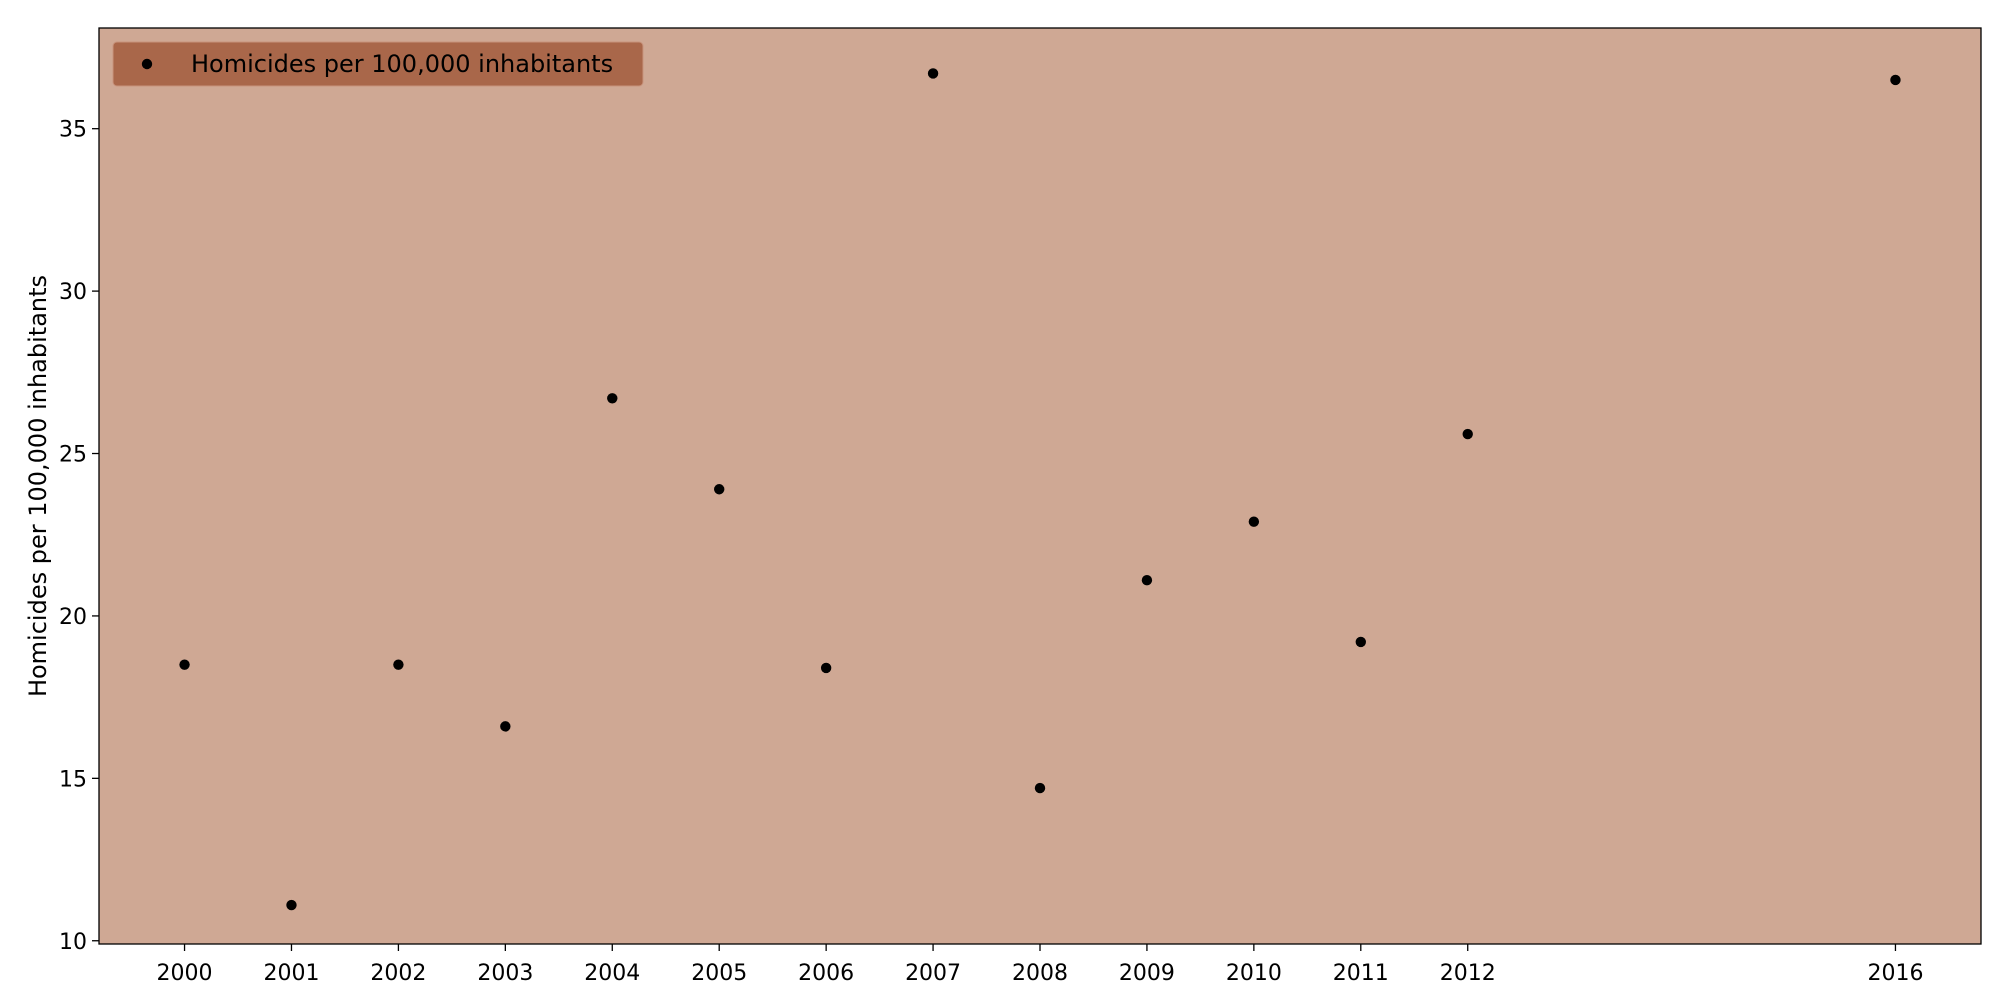 The height and width of the screenshot is (1000, 2000). Describe the element at coordinates (291, 973) in the screenshot. I see `x-tick-label: 2001` at that location.